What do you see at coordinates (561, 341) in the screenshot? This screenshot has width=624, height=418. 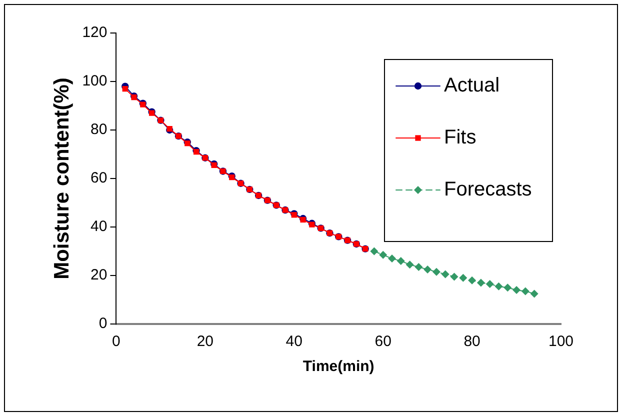 I see `x-tick-label: 100` at bounding box center [561, 341].